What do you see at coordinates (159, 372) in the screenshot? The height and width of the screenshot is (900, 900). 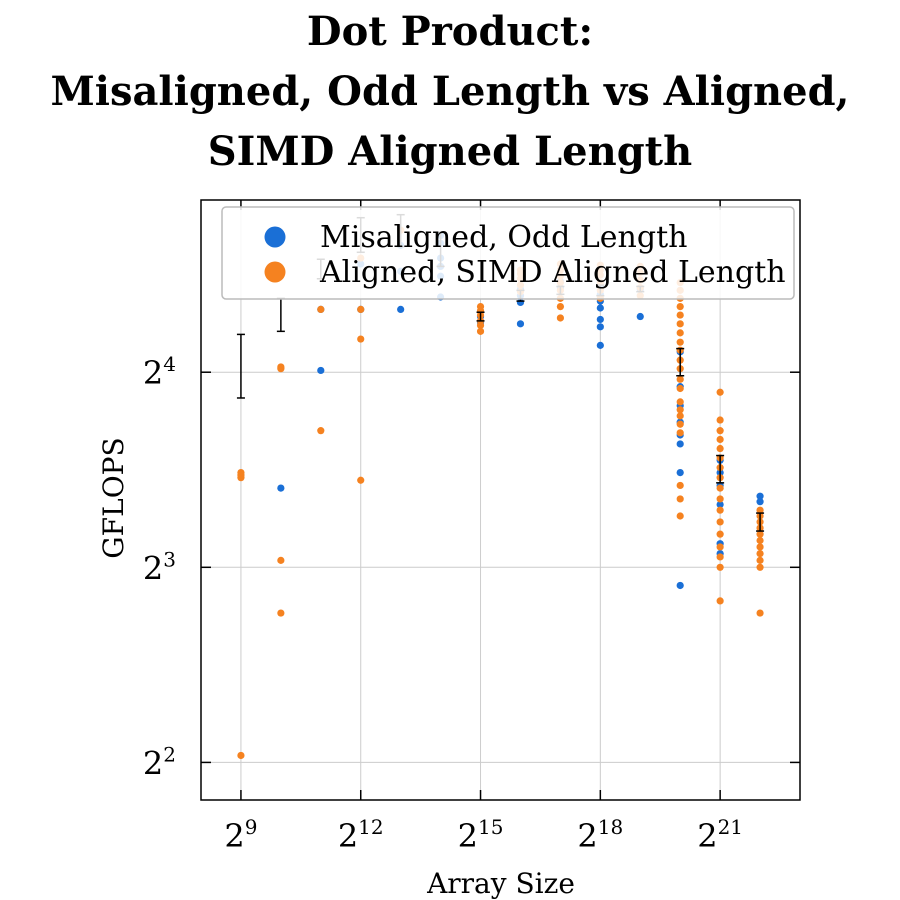 I see `y-tick-label: 24` at bounding box center [159, 372].